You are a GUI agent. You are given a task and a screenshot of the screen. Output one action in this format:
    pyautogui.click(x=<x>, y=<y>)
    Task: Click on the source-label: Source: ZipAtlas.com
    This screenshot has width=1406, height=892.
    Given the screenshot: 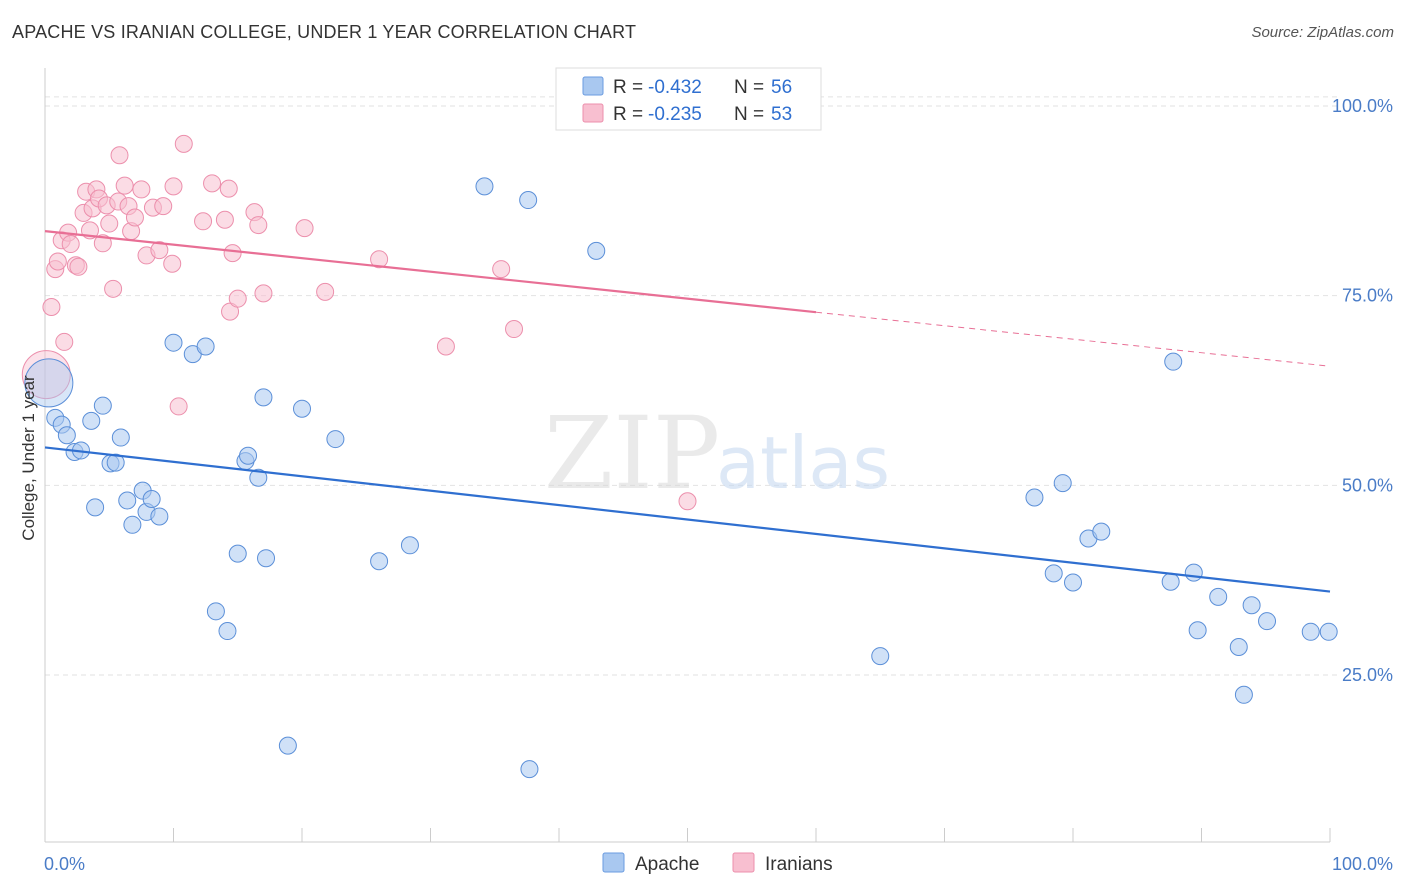 What is the action you would take?
    pyautogui.click(x=1322, y=32)
    